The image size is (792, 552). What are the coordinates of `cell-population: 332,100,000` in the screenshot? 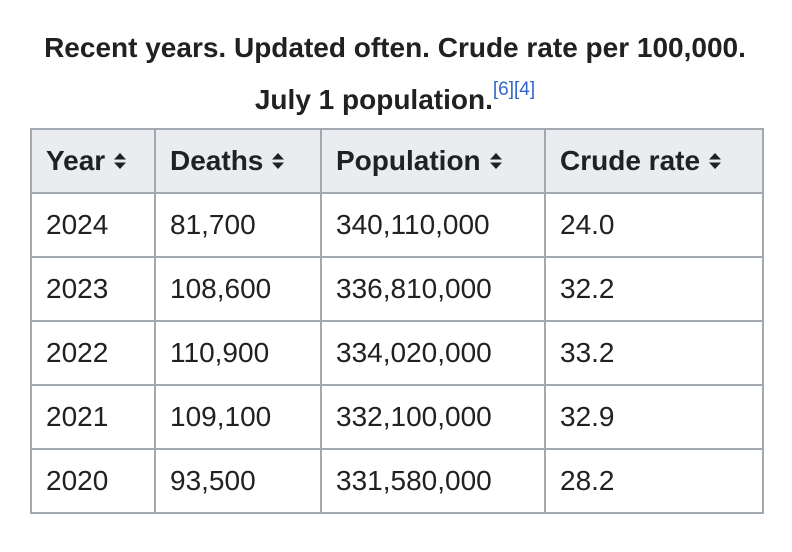 It's located at (433, 417).